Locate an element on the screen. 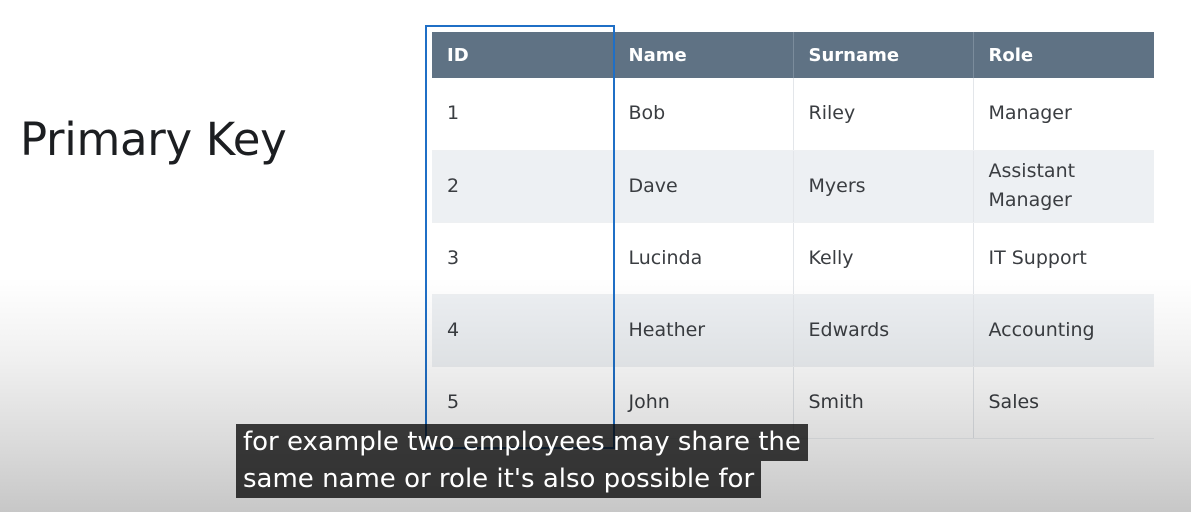 The height and width of the screenshot is (512, 1191). cell-role: Accounting is located at coordinates (1063, 330).